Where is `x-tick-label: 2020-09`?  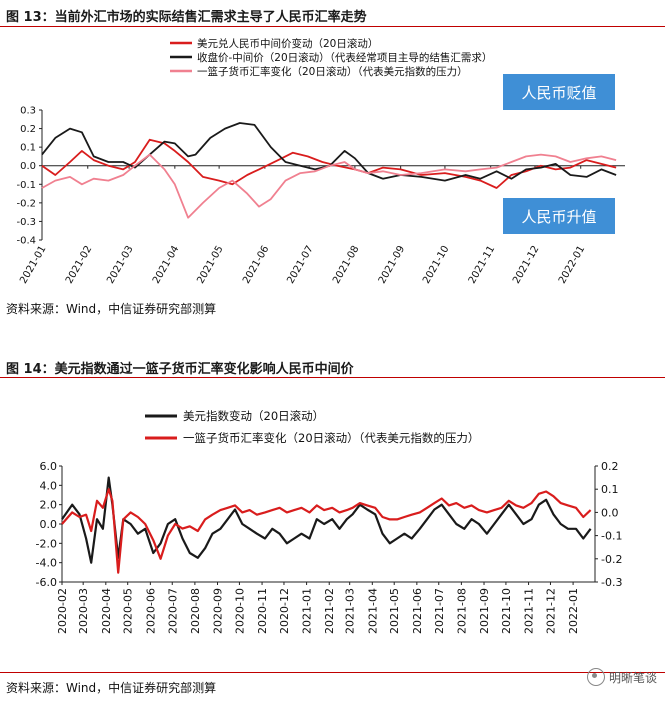 x-tick-label: 2020-09 is located at coordinates (218, 611).